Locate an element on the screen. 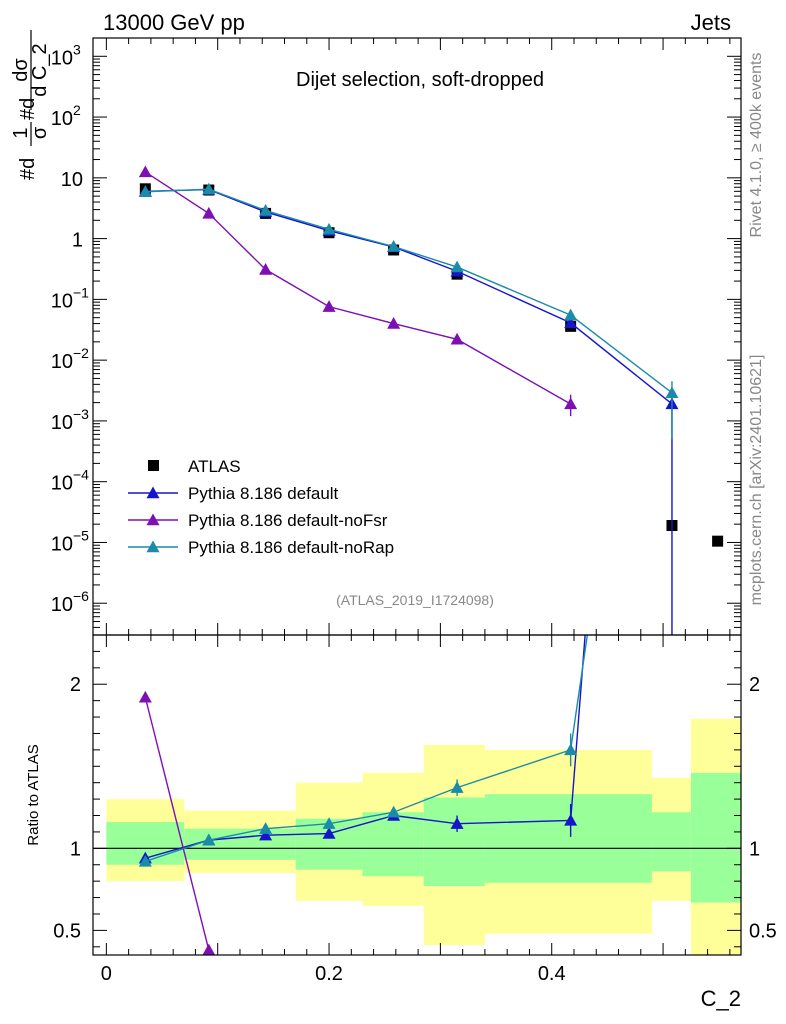  legend-marker-atlas is located at coordinates (153, 465).